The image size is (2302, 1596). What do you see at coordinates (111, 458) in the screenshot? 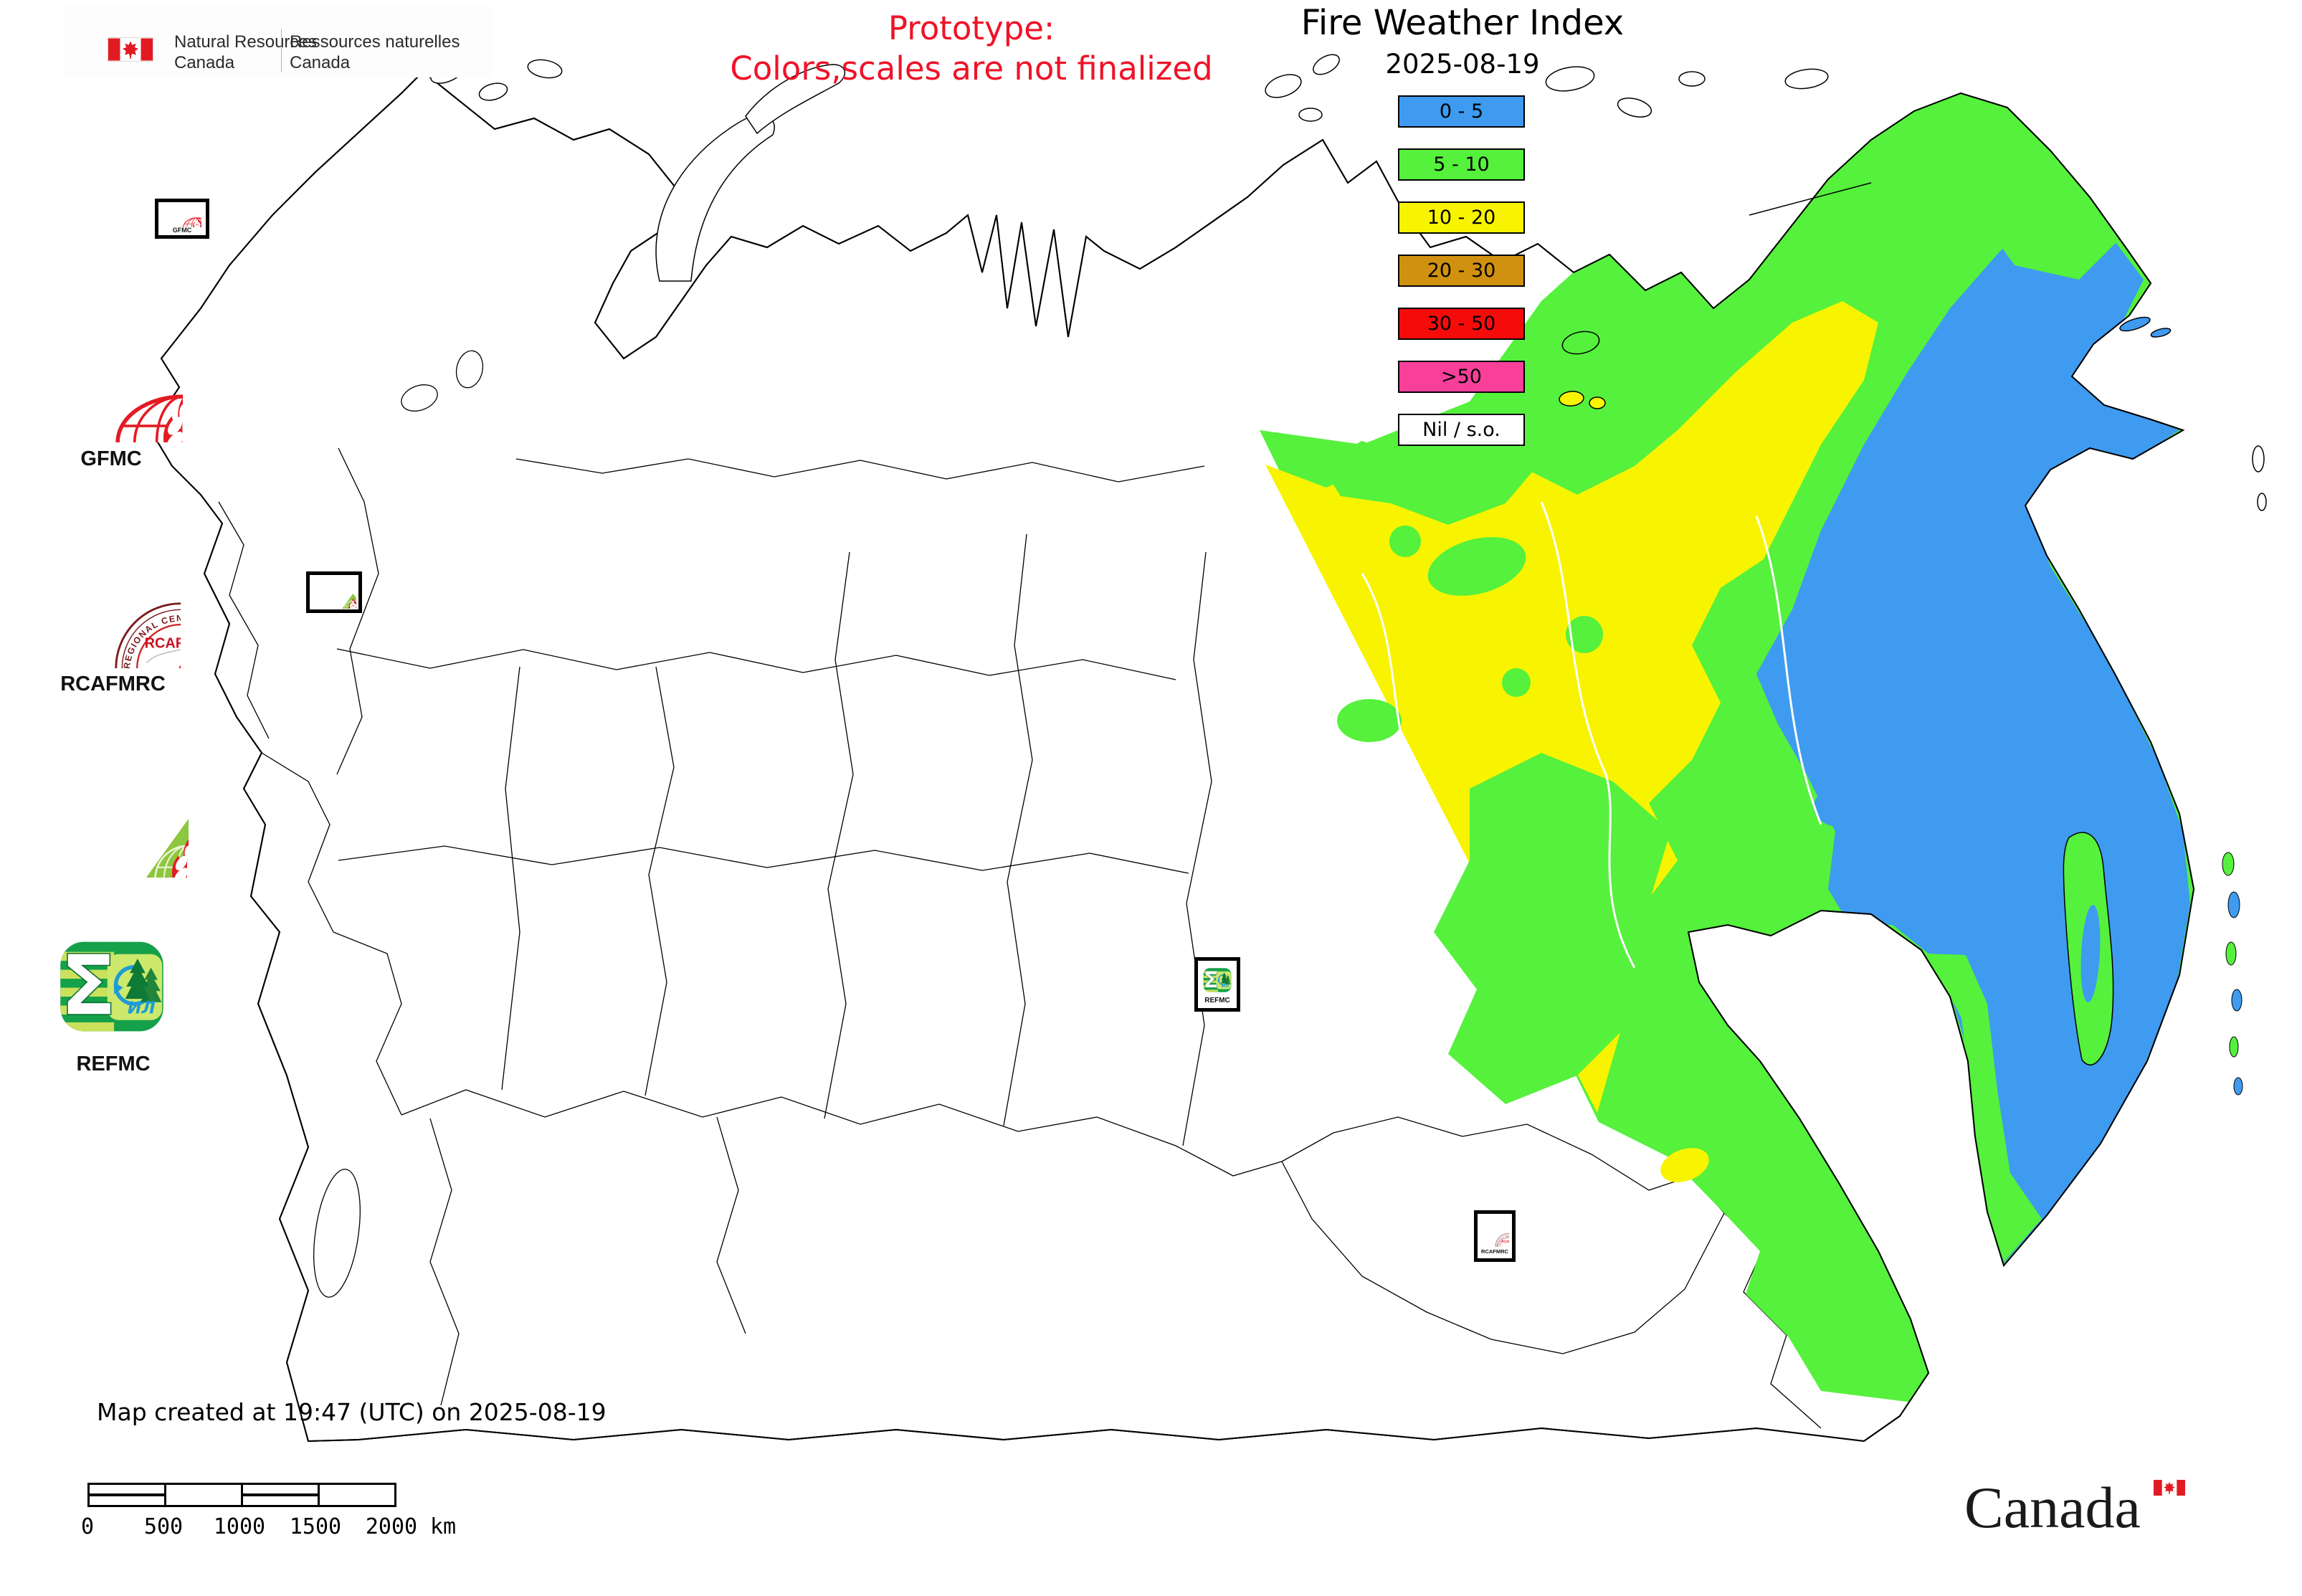
I see `gfmc-label: GFMC` at bounding box center [111, 458].